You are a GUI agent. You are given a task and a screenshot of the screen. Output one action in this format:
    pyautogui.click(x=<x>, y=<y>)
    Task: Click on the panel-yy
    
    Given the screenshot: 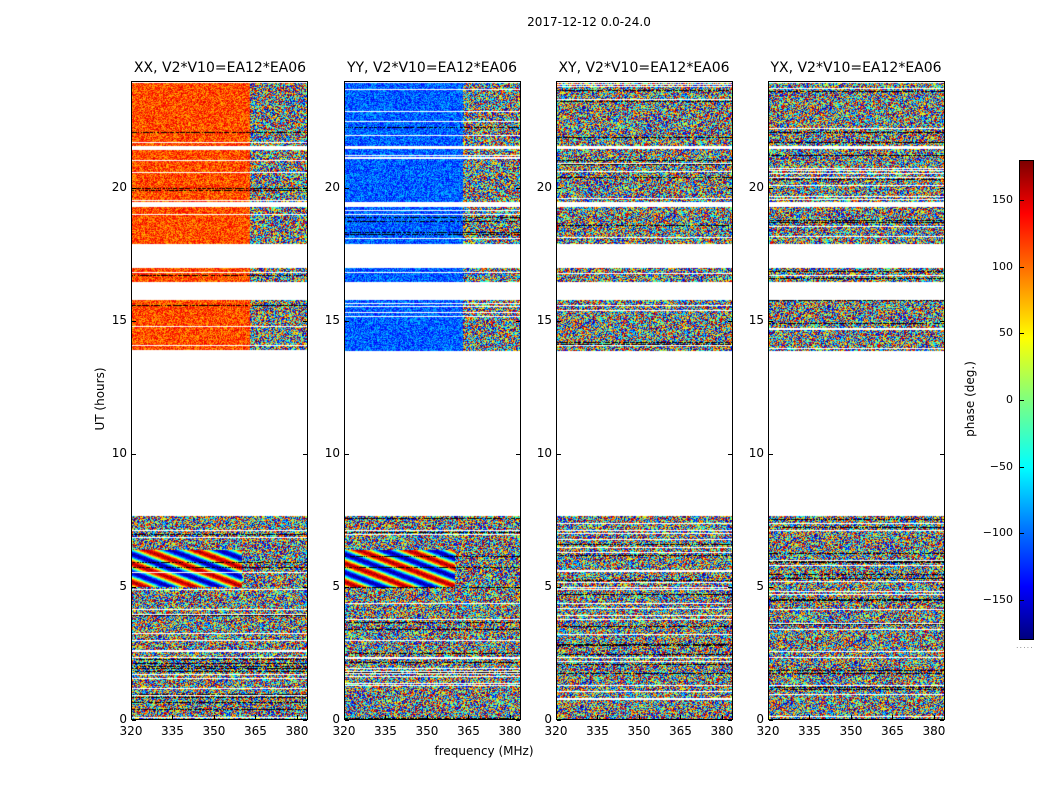 What is the action you would take?
    pyautogui.click(x=432, y=400)
    